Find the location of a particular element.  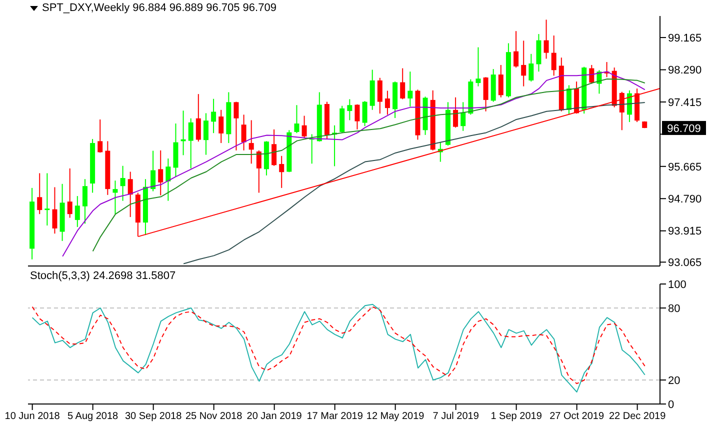

y-tick-label: 20 is located at coordinates (674, 380).